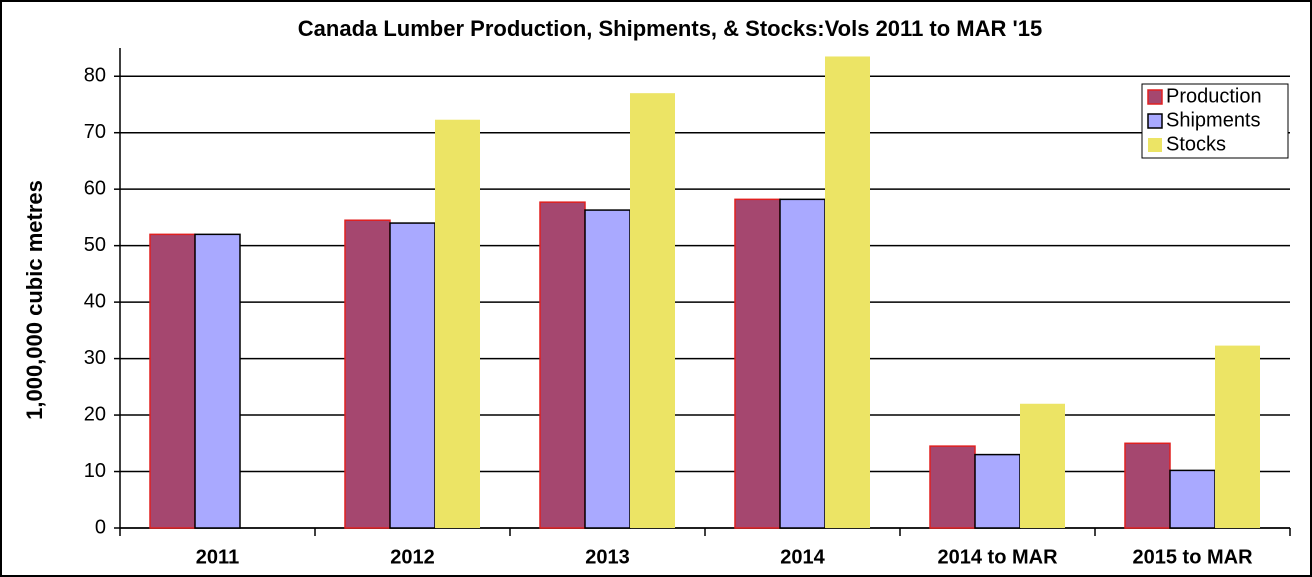 This screenshot has height=577, width=1312. What do you see at coordinates (95, 358) in the screenshot?
I see `y-tick-label: 30` at bounding box center [95, 358].